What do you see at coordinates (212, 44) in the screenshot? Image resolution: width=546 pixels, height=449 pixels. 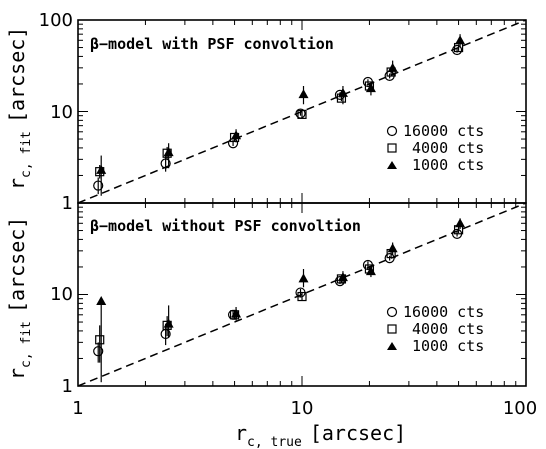 I see `top-panel-title: β−model with PSF convoltion` at bounding box center [212, 44].